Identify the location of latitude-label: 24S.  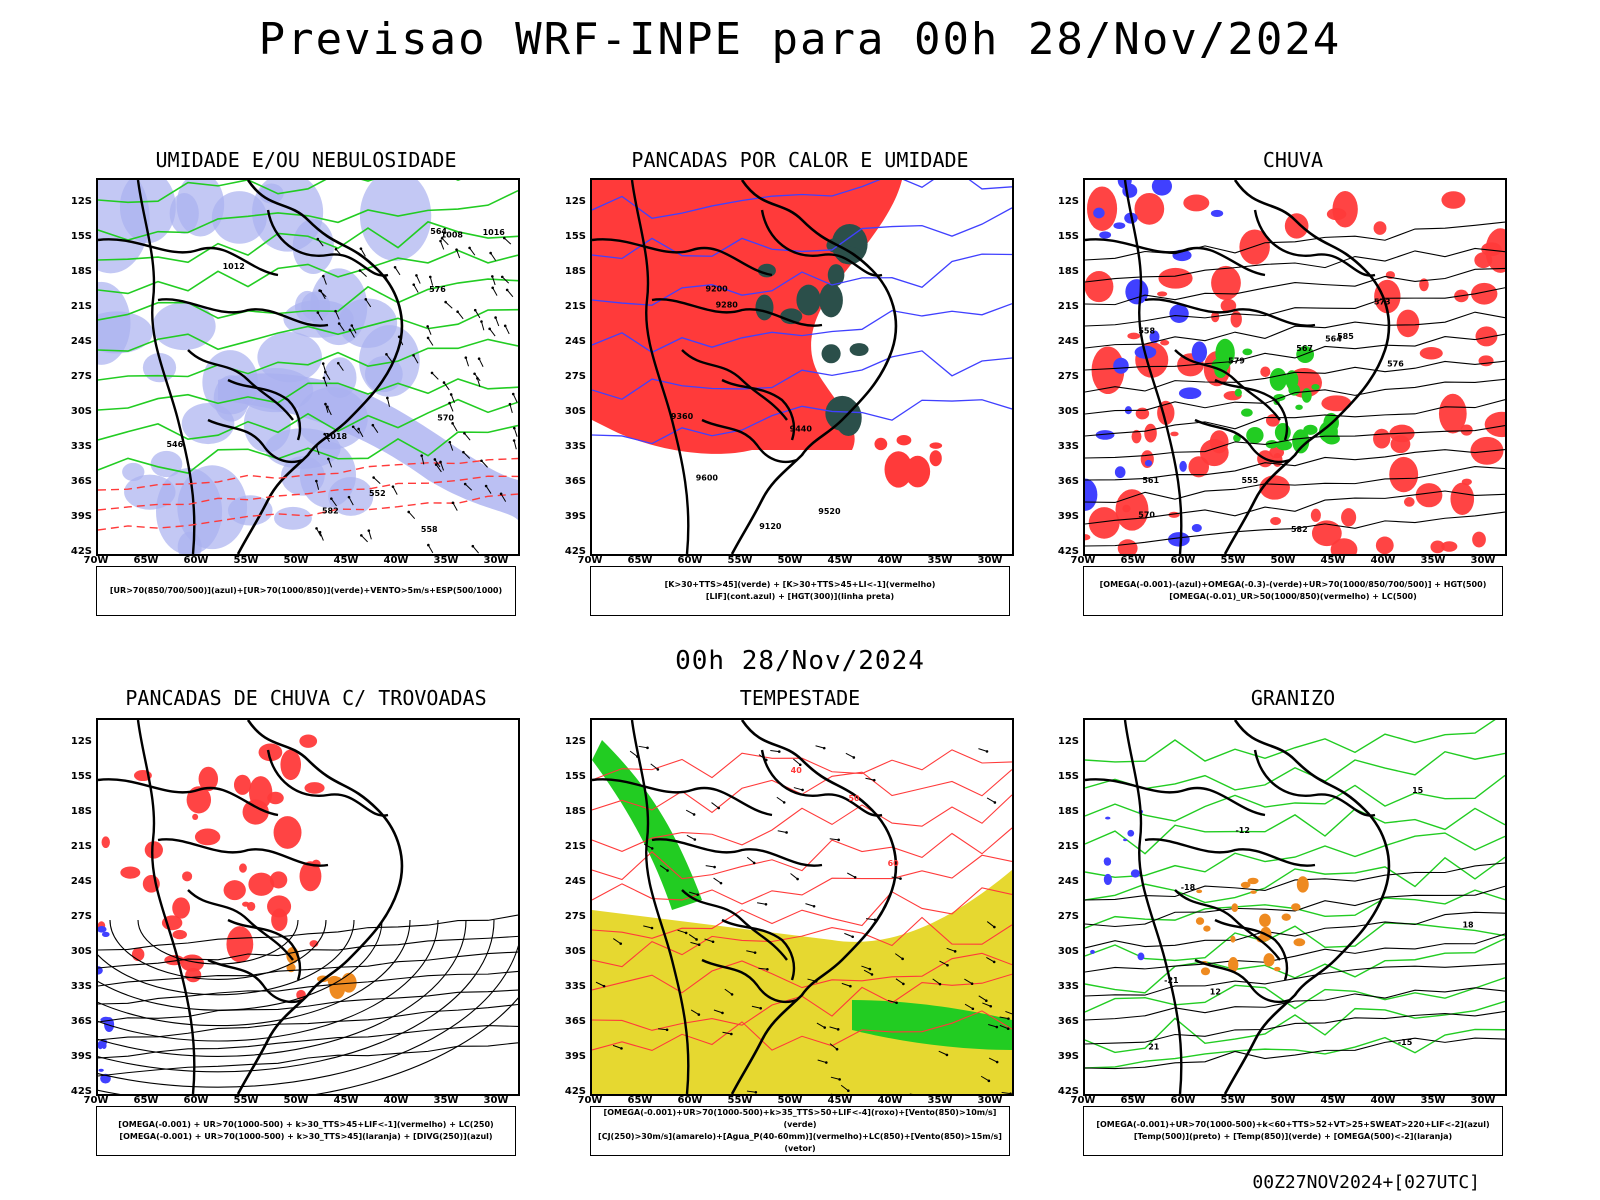
(81, 341).